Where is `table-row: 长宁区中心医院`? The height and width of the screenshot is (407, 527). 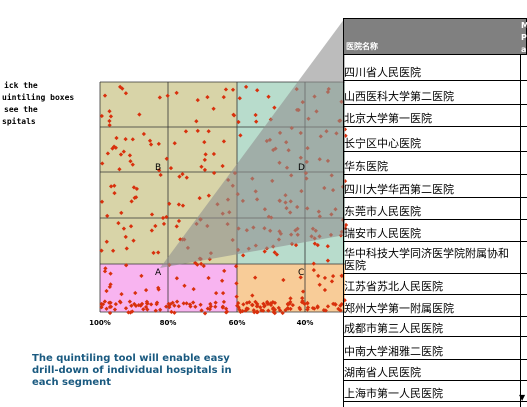 table-row: 长宁区中心医院 is located at coordinates (435, 139).